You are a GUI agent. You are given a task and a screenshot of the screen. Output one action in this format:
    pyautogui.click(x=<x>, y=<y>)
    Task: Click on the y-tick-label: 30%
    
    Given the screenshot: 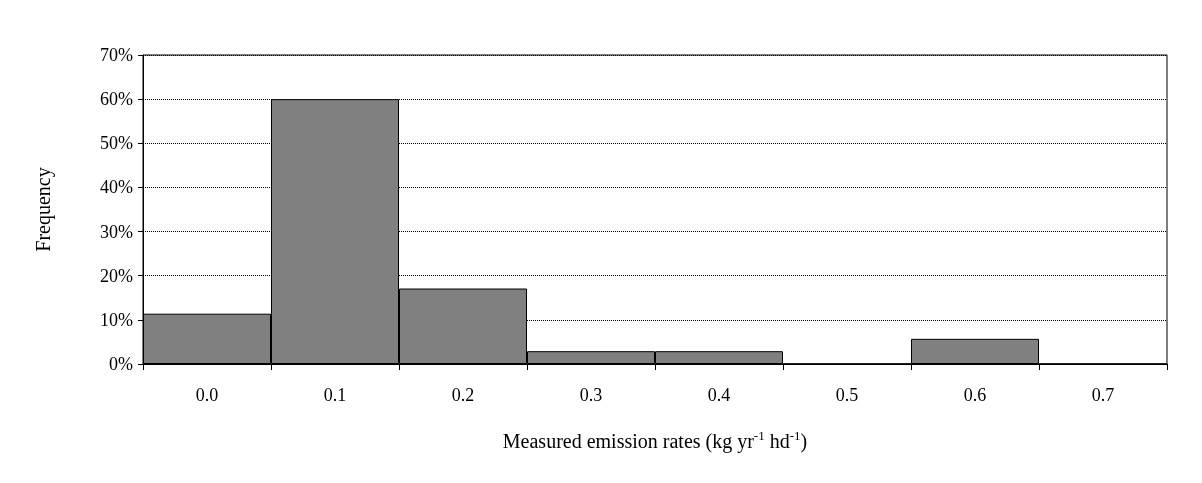 What is the action you would take?
    pyautogui.click(x=116, y=231)
    